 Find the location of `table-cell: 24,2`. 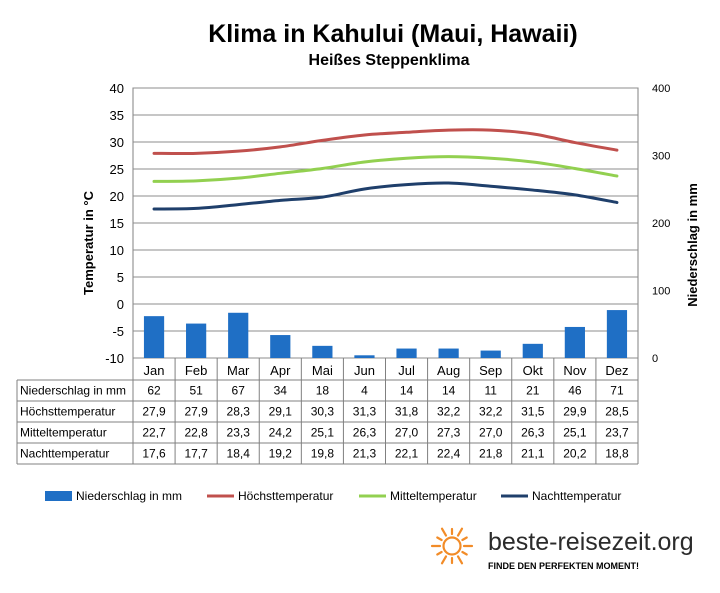

table-cell: 24,2 is located at coordinates (281, 433).